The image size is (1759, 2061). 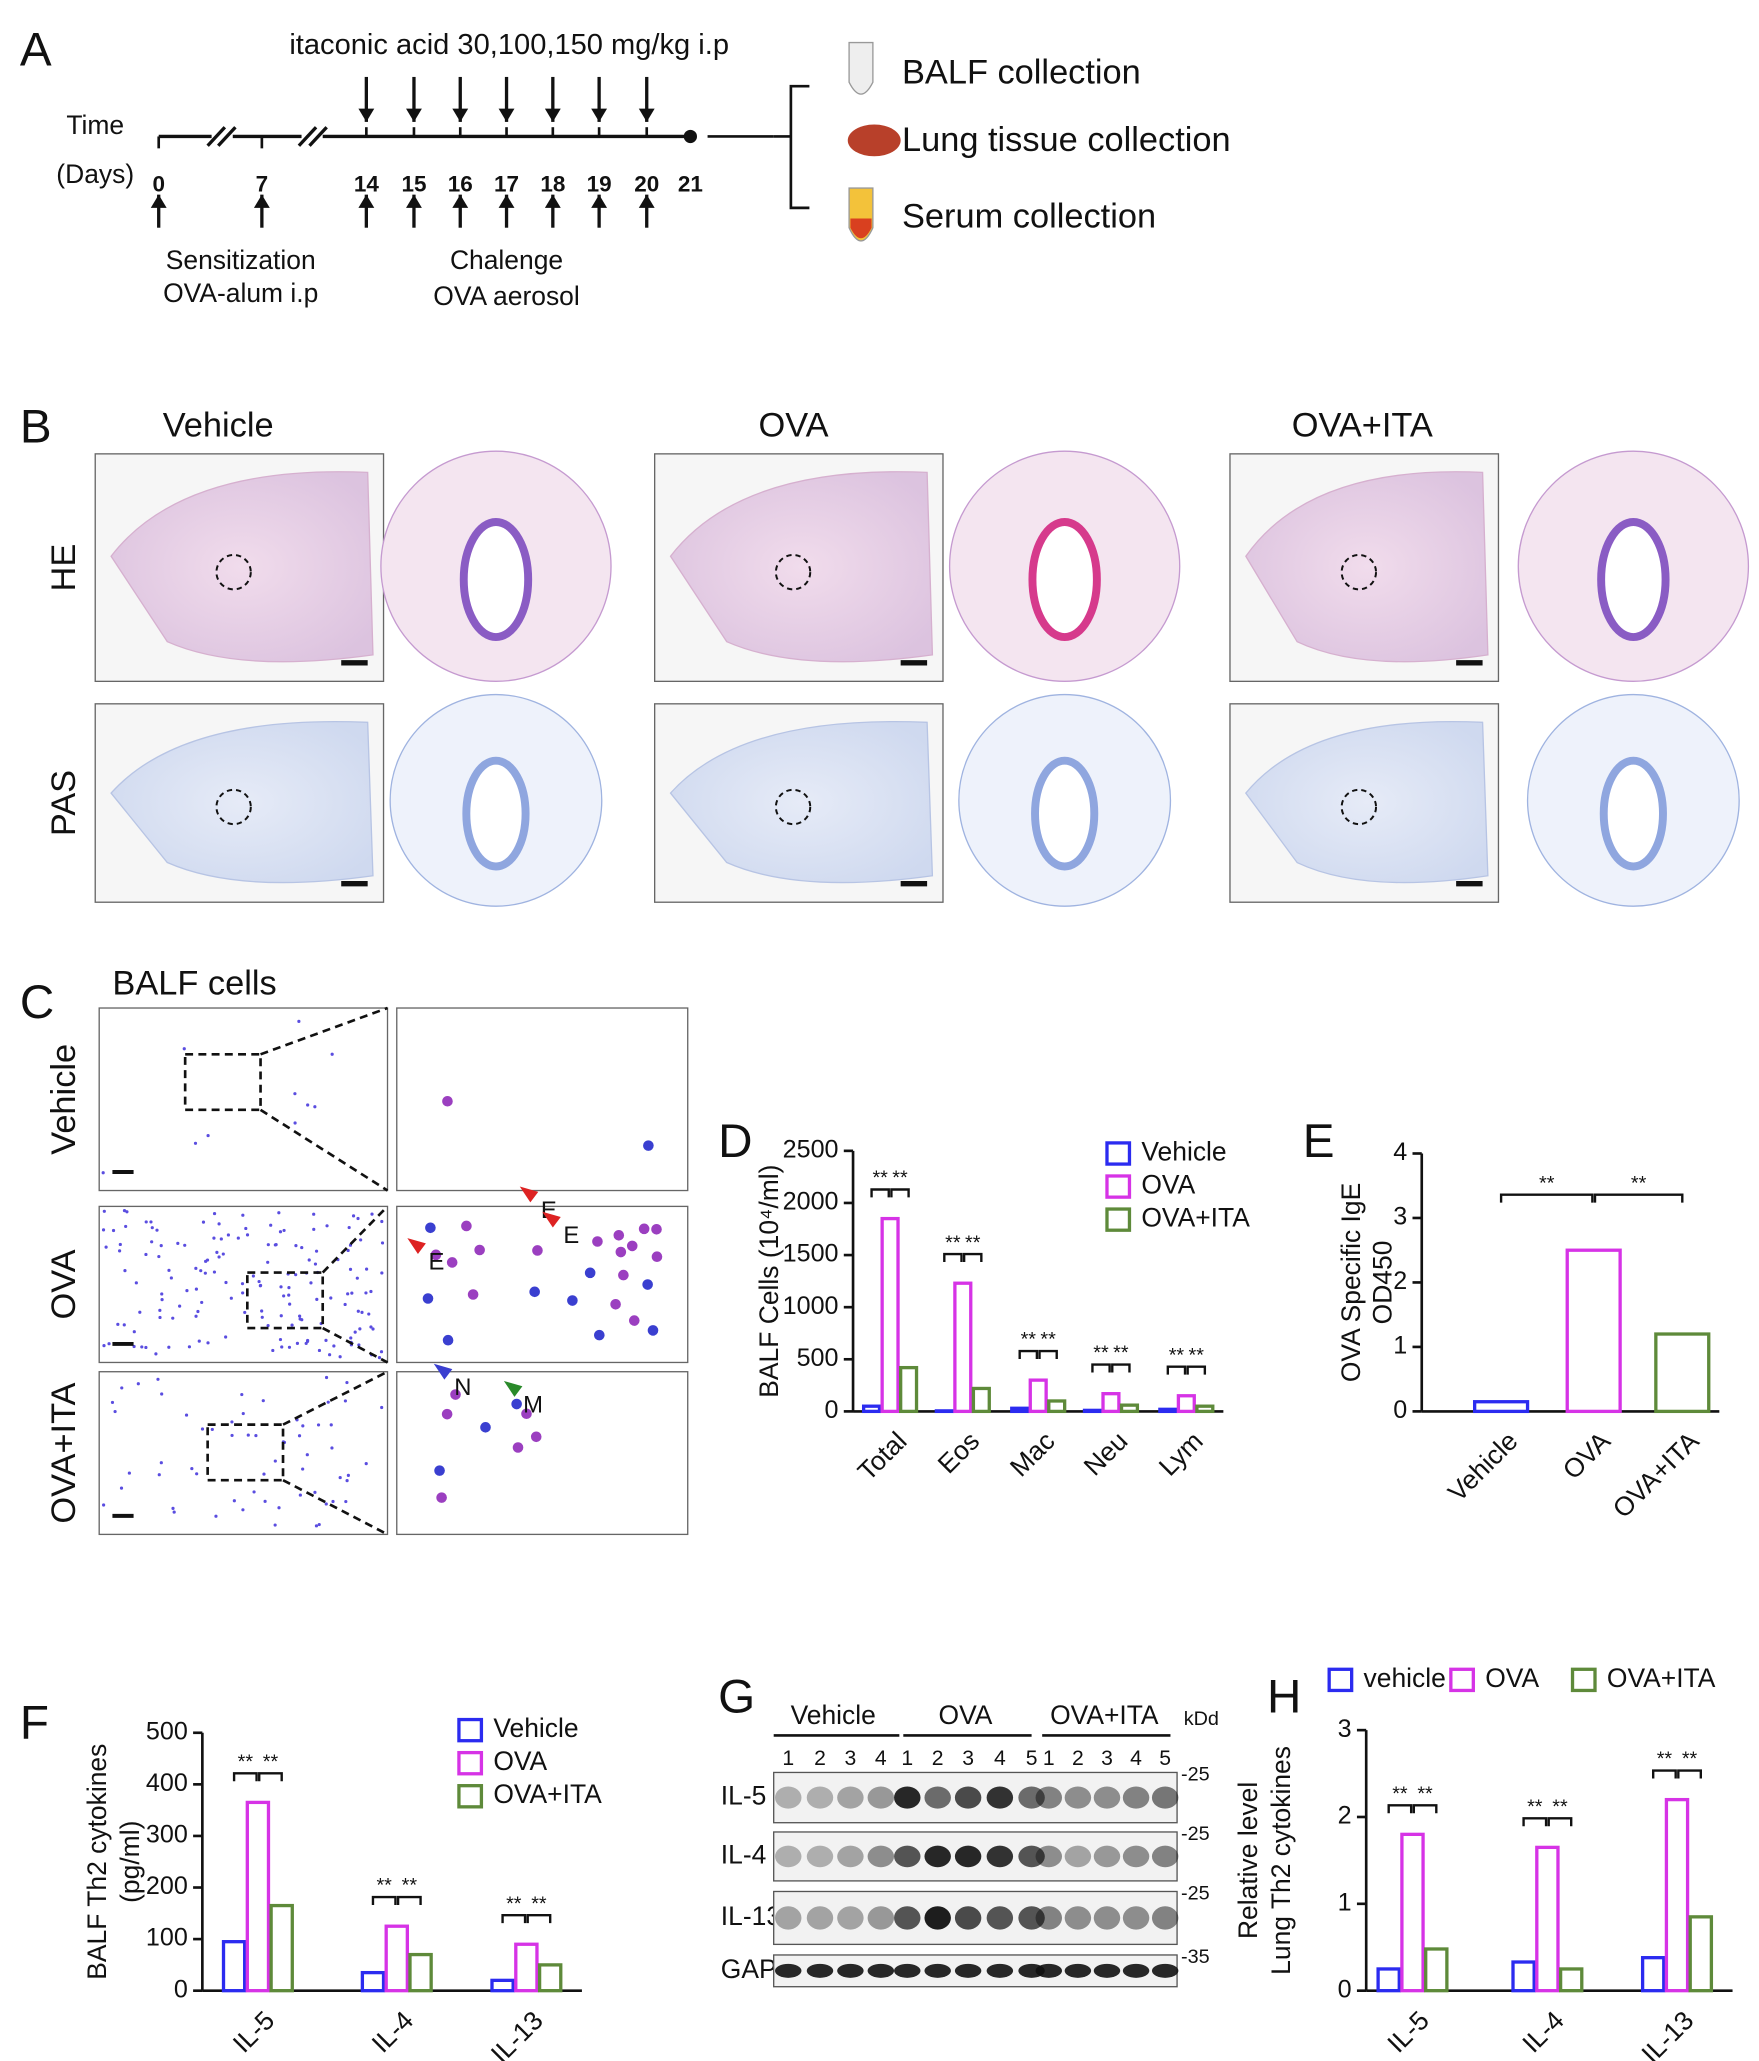 I want to click on lane-label: 5, so click(x=1165, y=1758).